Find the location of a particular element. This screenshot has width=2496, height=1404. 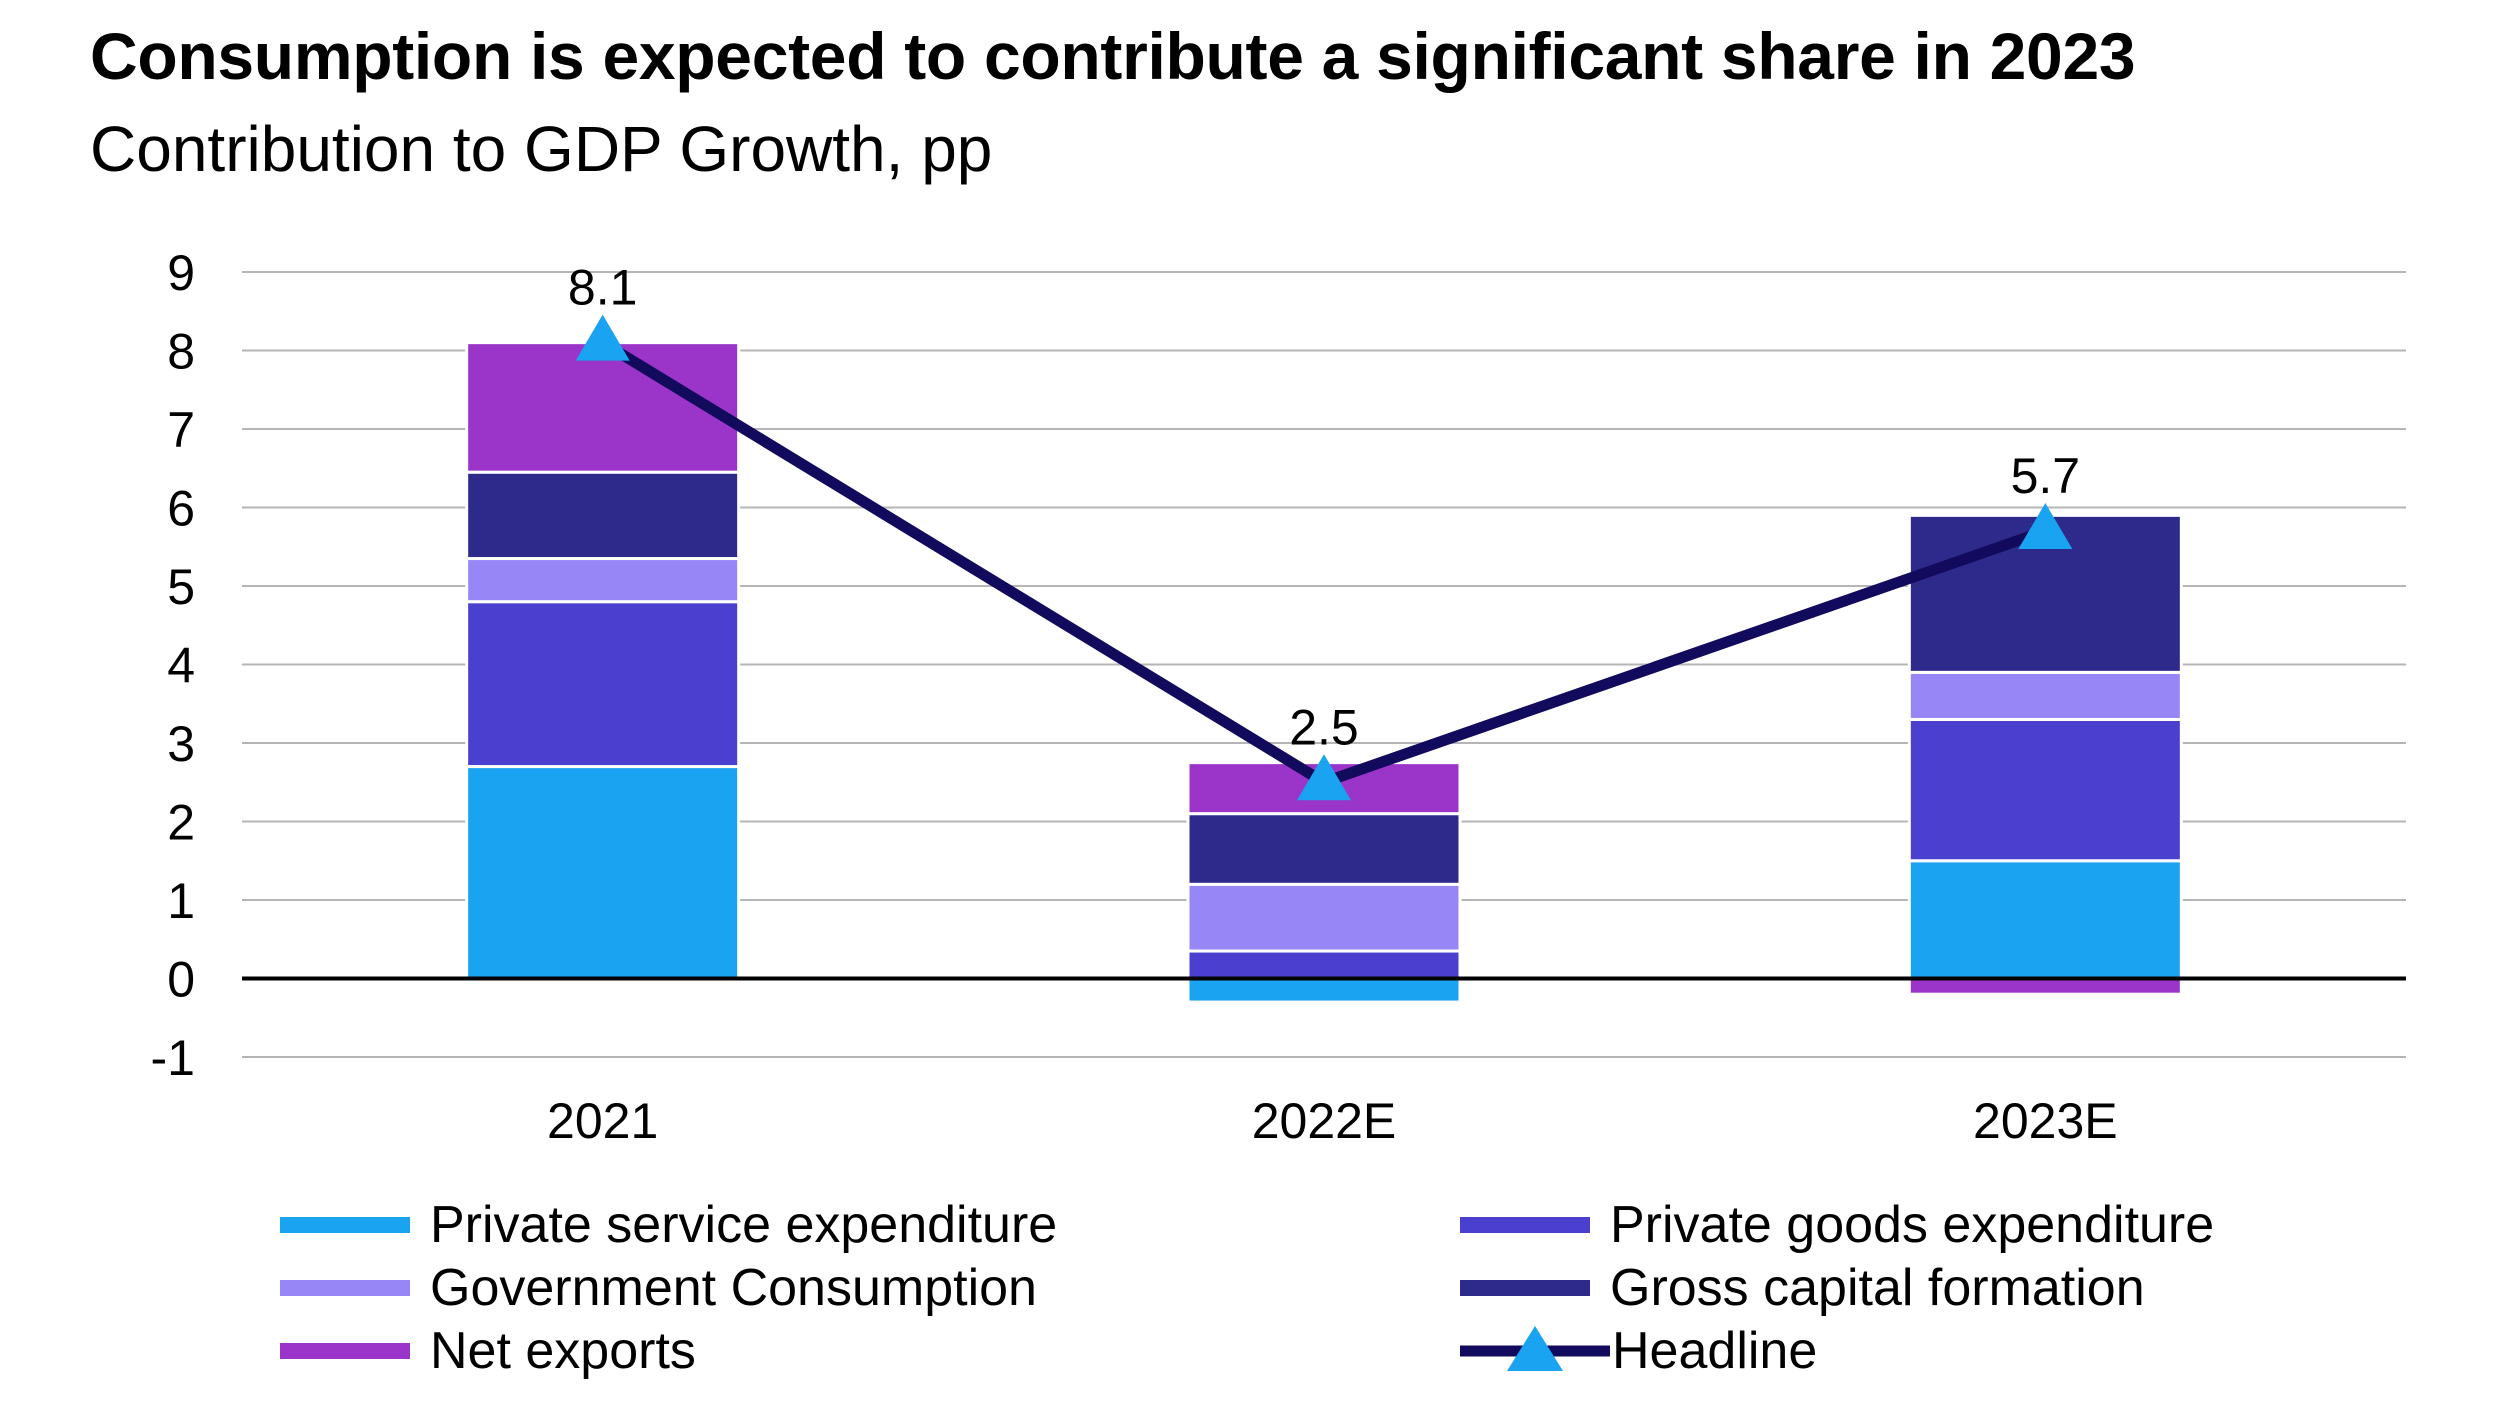

legend-item-gross-capital-formation: Gross capital formation is located at coordinates (1802, 1288).